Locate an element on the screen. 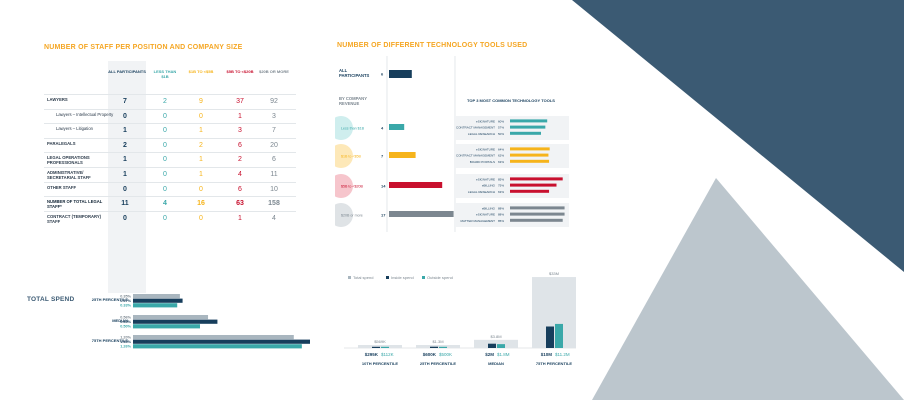 The height and width of the screenshot is (400, 904). bar-value-label: 0.56% is located at coordinates (125, 317).